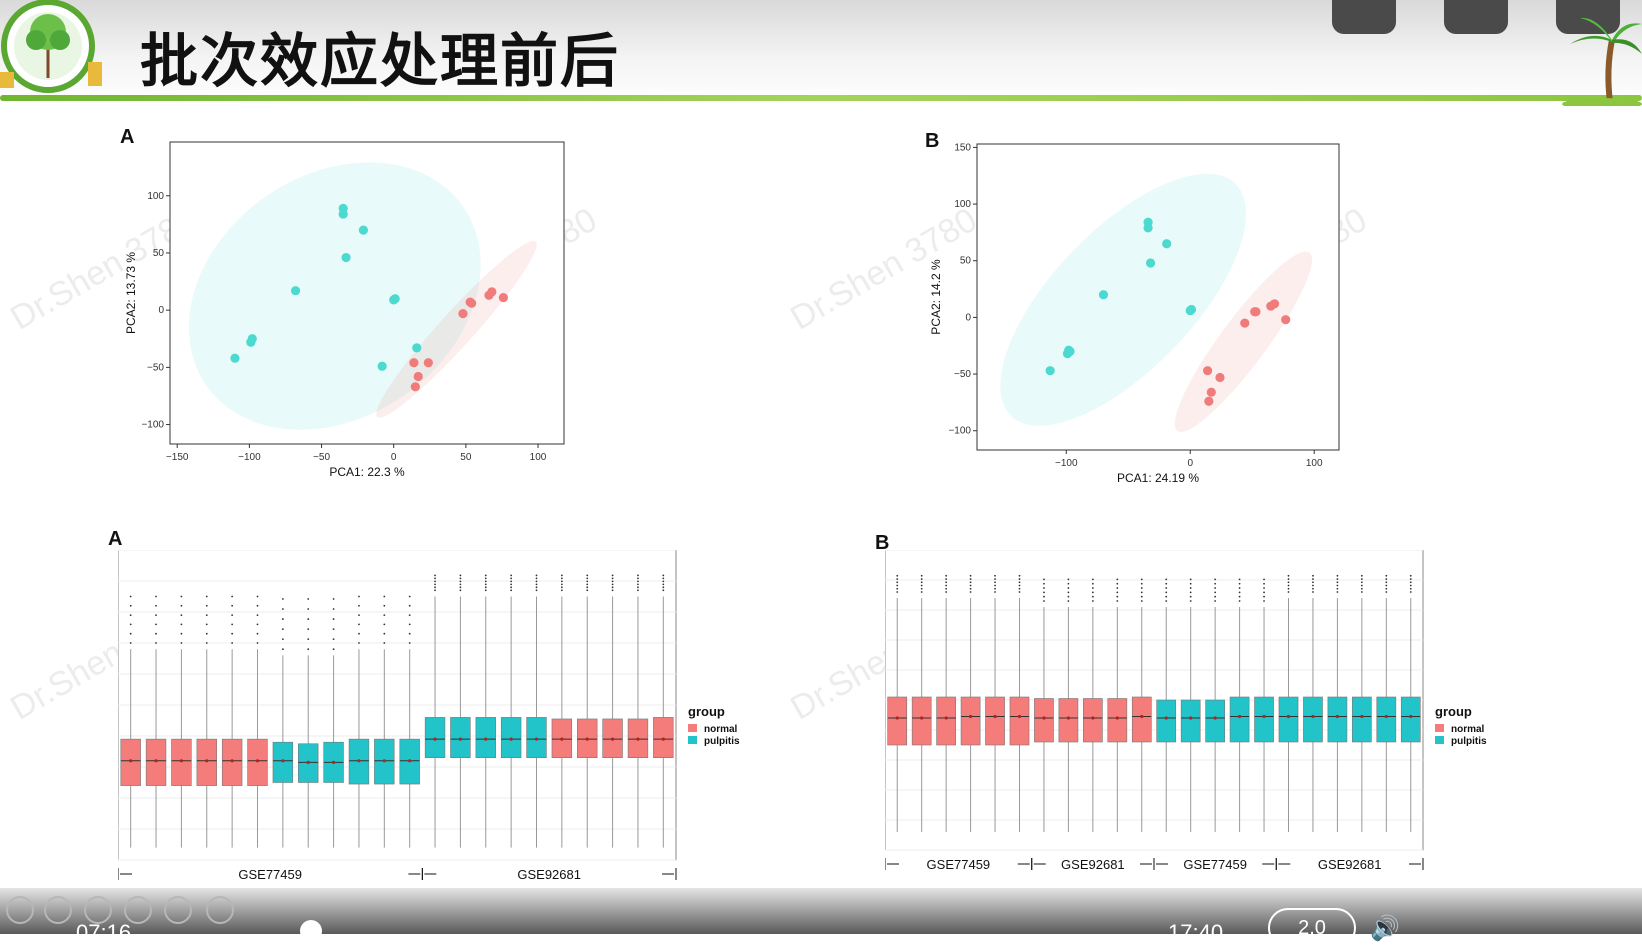 This screenshot has width=1642, height=948. What do you see at coordinates (821, 98) in the screenshot?
I see `title-underline` at bounding box center [821, 98].